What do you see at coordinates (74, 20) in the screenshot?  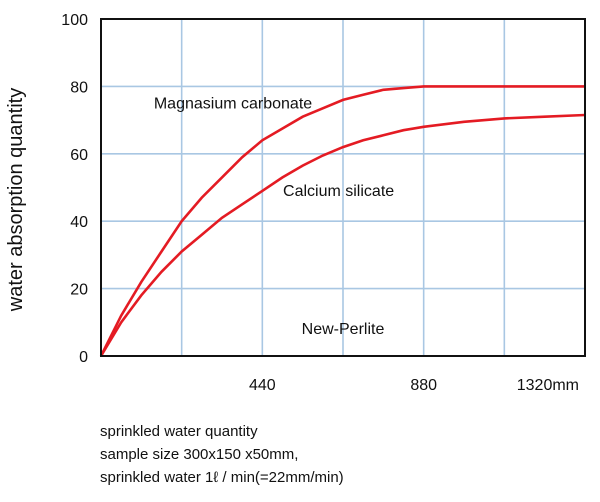 I see `y-tick-label: 100` at bounding box center [74, 20].